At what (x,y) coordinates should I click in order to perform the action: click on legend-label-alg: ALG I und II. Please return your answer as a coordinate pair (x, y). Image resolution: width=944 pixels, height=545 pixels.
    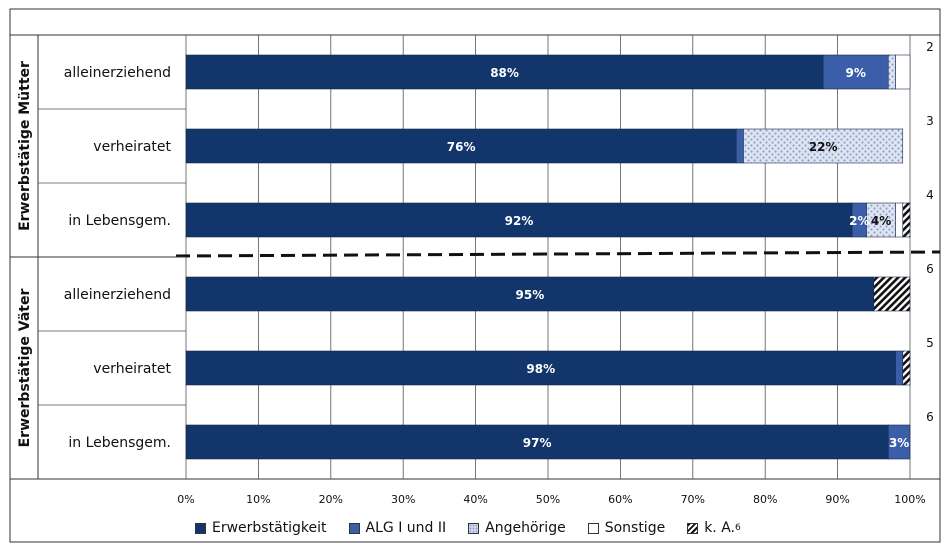
    Looking at the image, I should click on (406, 528).